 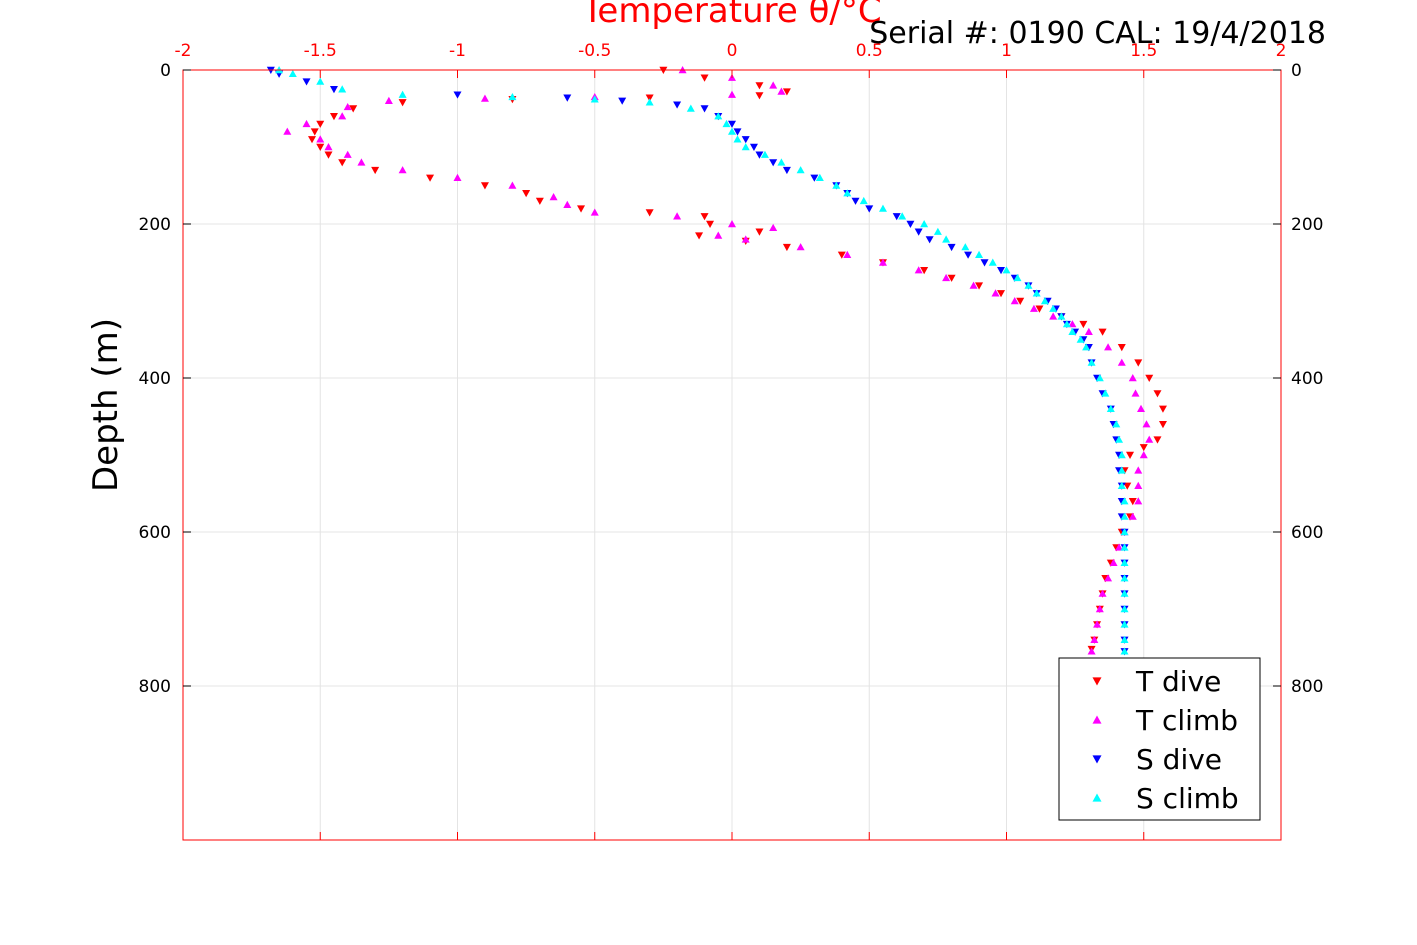 I want to click on x-tick-label: -1, so click(x=457, y=51).